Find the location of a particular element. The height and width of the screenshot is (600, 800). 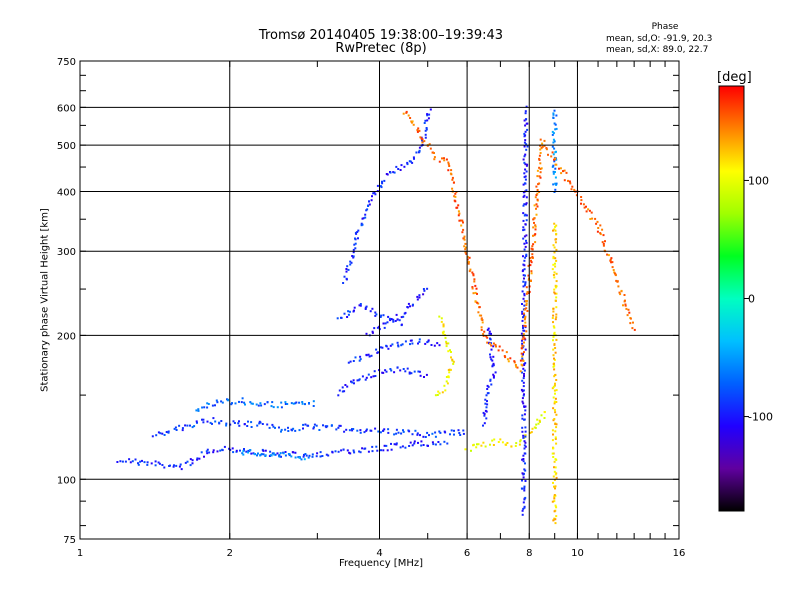

x-tick-label: 16 is located at coordinates (679, 553).